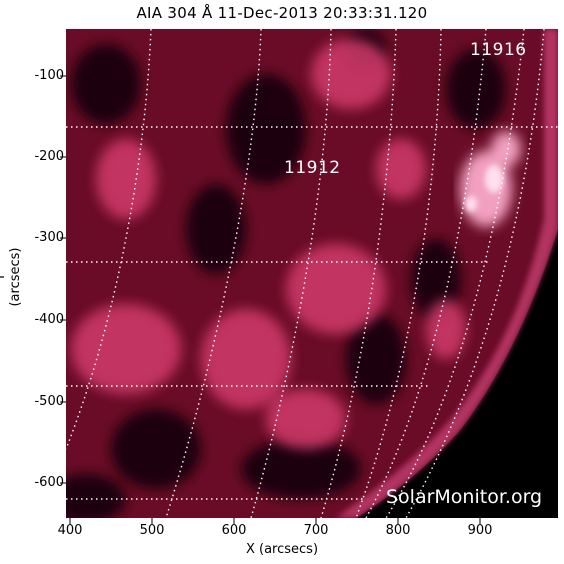  I want to click on y-tick-label: -500, so click(49, 401).